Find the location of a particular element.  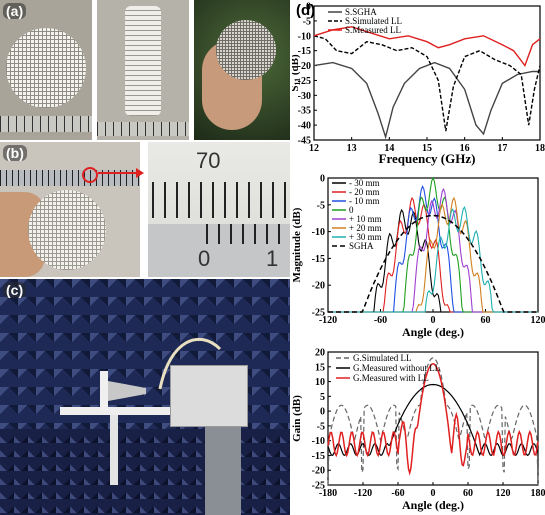

lens-on-stand is located at coordinates (104, 391).